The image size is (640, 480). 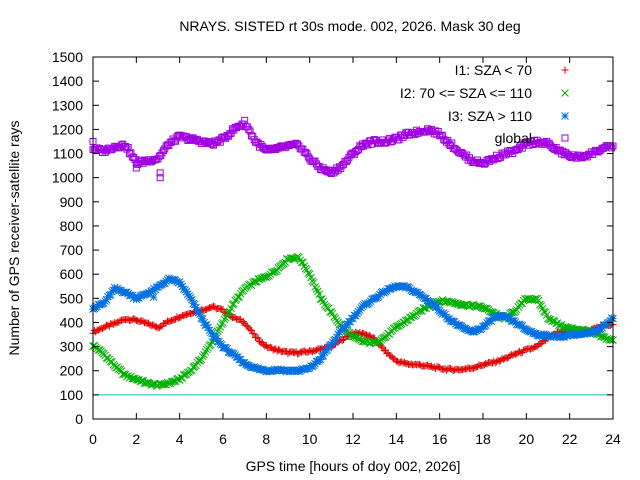 What do you see at coordinates (136, 439) in the screenshot?
I see `x-tick-label: 2` at bounding box center [136, 439].